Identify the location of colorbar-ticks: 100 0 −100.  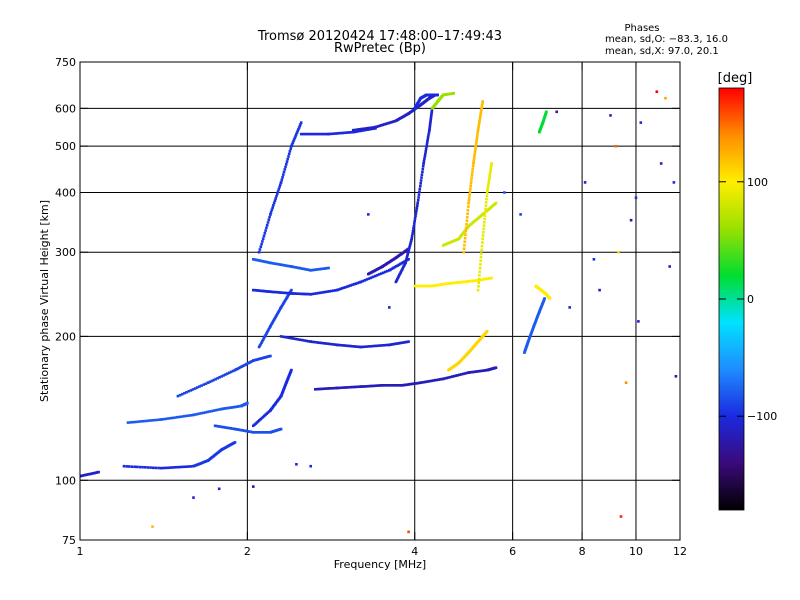
(748, 299).